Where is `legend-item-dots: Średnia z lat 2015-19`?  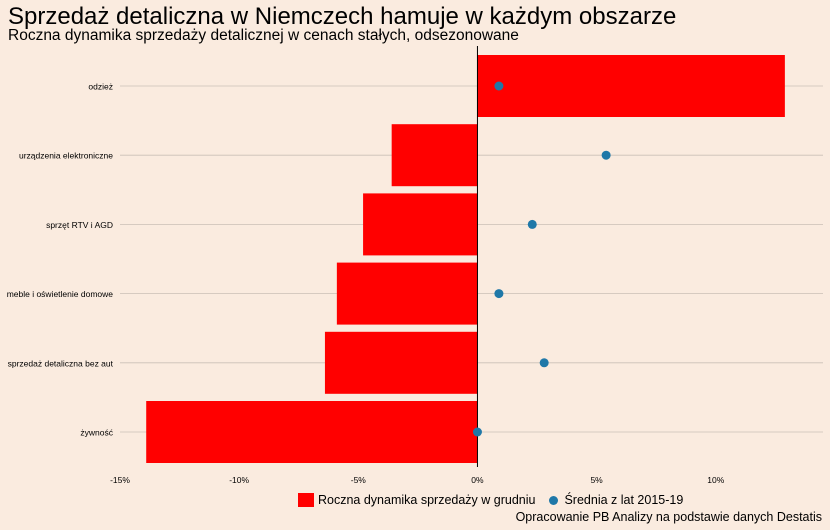
legend-item-dots: Średnia z lat 2015-19 is located at coordinates (616, 500).